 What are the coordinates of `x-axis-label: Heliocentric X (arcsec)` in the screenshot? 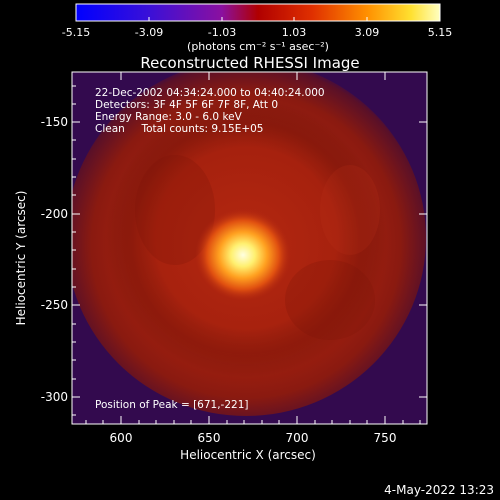 It's located at (248, 455).